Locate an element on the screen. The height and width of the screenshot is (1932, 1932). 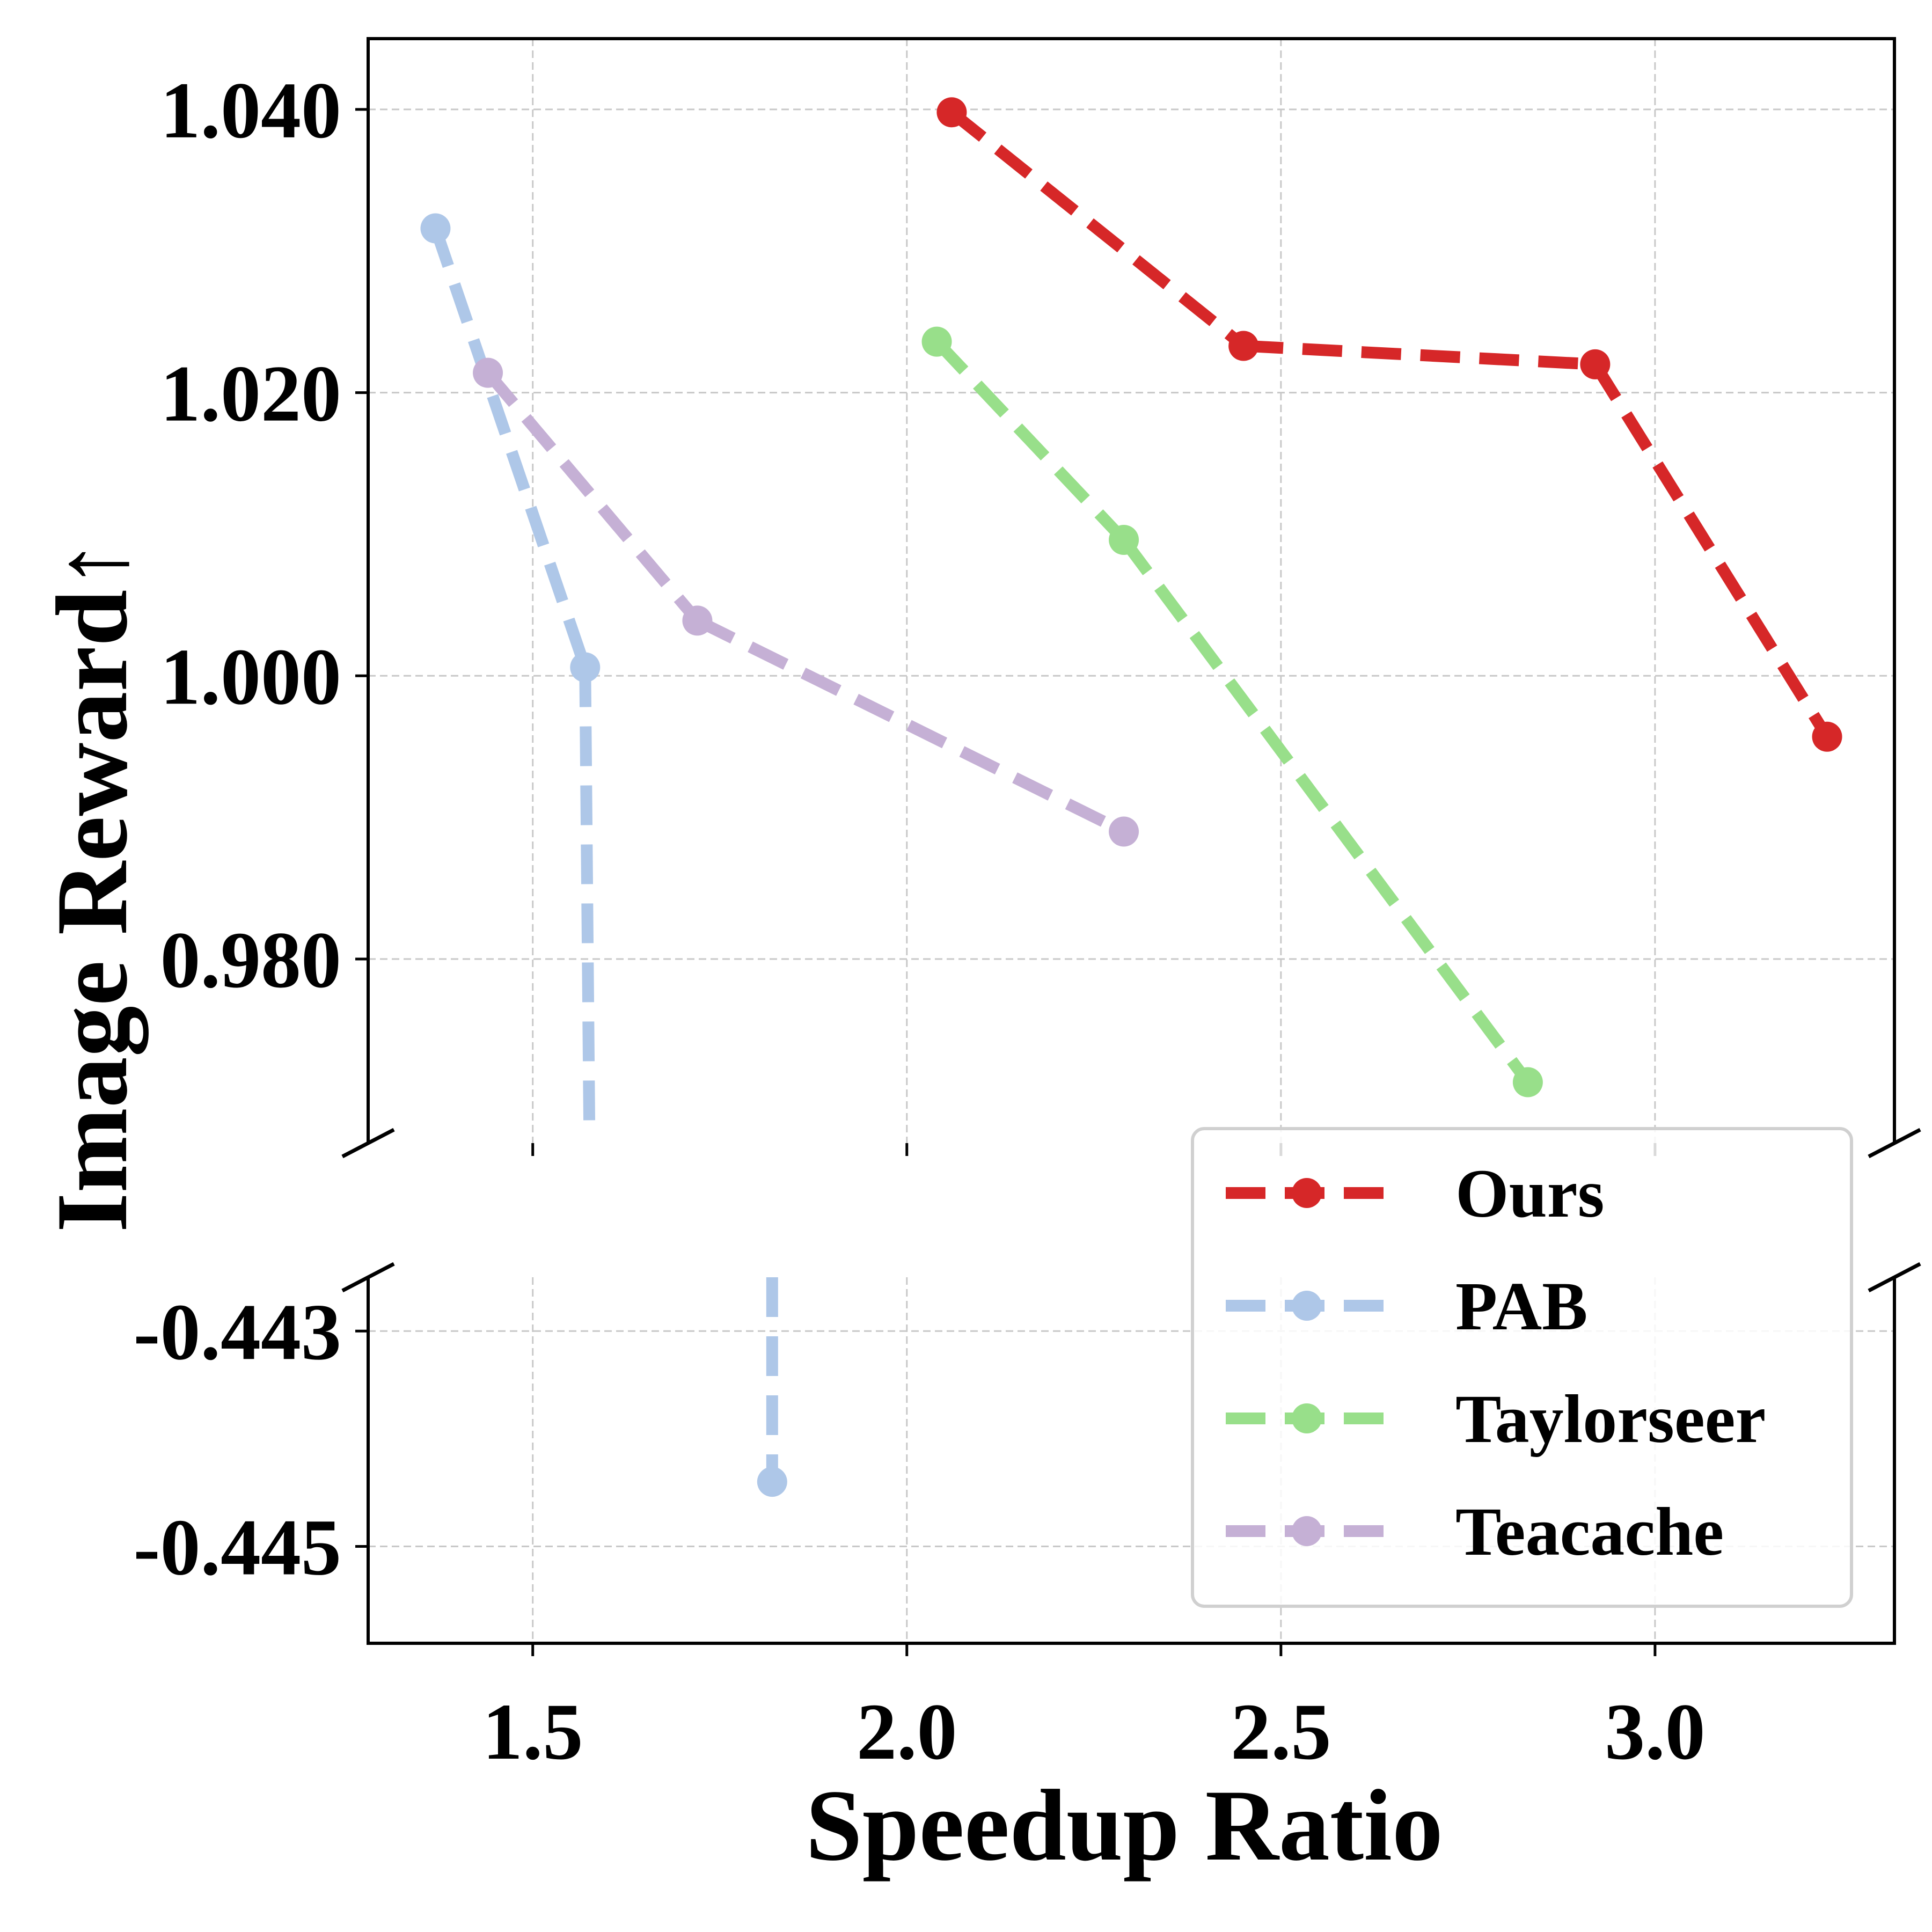
legend-item-pab: PAB is located at coordinates (1407, 1306).